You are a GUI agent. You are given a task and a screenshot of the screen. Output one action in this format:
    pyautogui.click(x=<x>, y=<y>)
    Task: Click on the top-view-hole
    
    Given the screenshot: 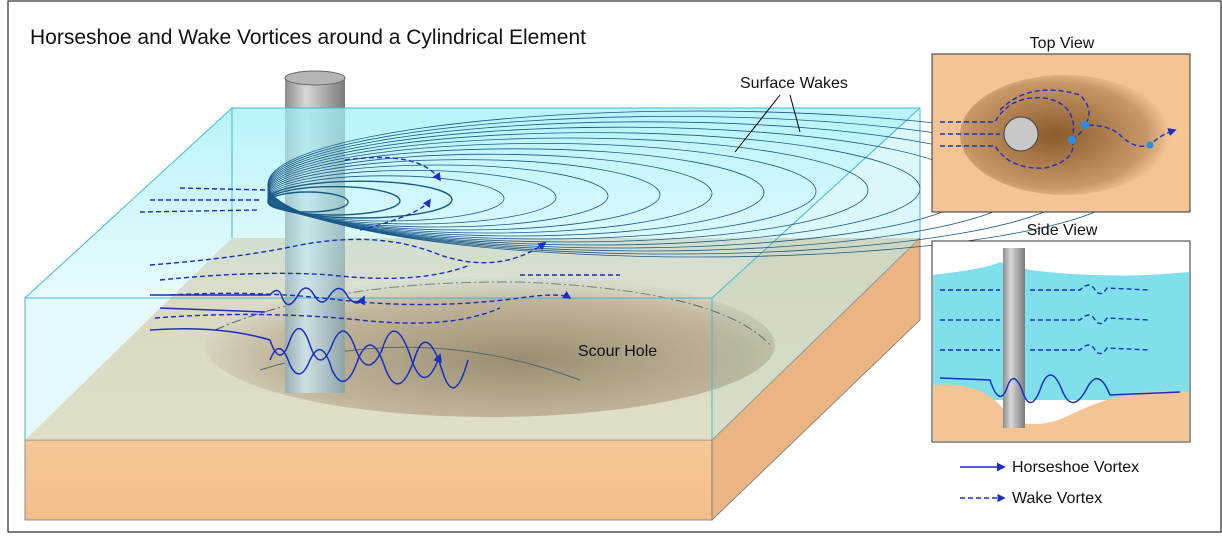 What is the action you would take?
    pyautogui.click(x=1065, y=135)
    